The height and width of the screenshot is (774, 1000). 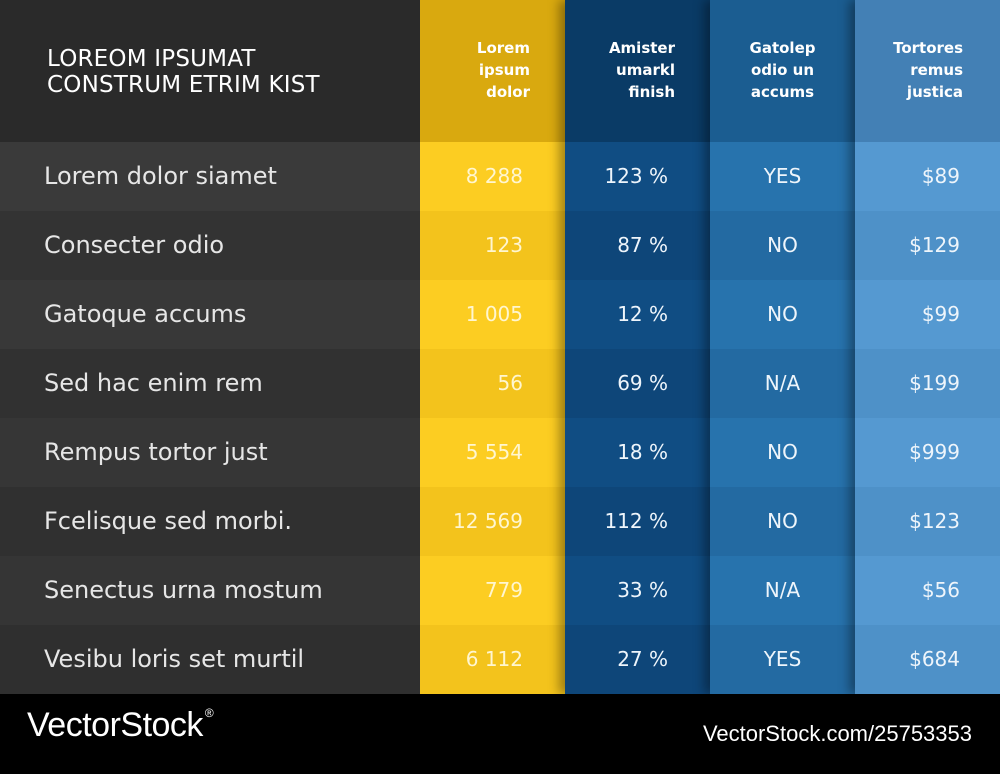 I want to click on table-row: Vesibu loris set murtil, so click(x=210, y=659).